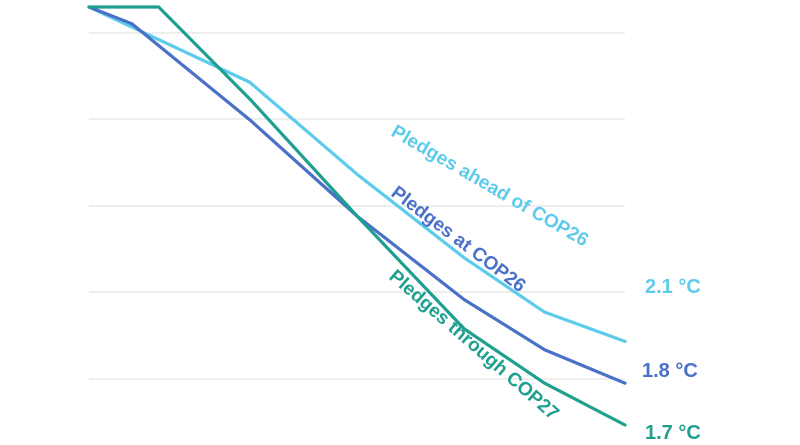 This screenshot has height=445, width=800. What do you see at coordinates (673, 433) in the screenshot?
I see `end-value-label-pledges-through-cop27: 1.7 °C` at bounding box center [673, 433].